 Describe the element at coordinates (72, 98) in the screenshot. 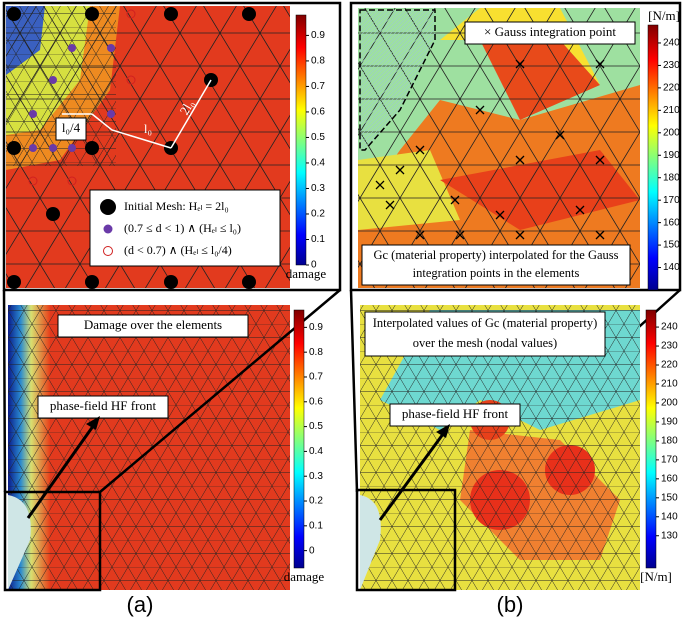

I see `refined-nodes` at that location.